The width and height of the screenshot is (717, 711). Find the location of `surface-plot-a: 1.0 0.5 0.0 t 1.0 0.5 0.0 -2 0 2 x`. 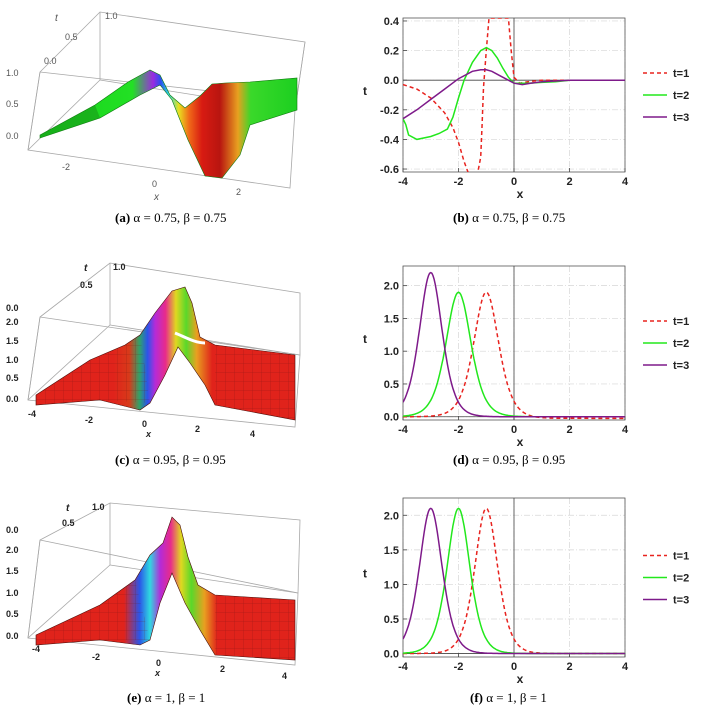

surface-plot-a: 1.0 0.5 0.0 t 1.0 0.5 0.0 -2 0 2 x is located at coordinates (156, 105).